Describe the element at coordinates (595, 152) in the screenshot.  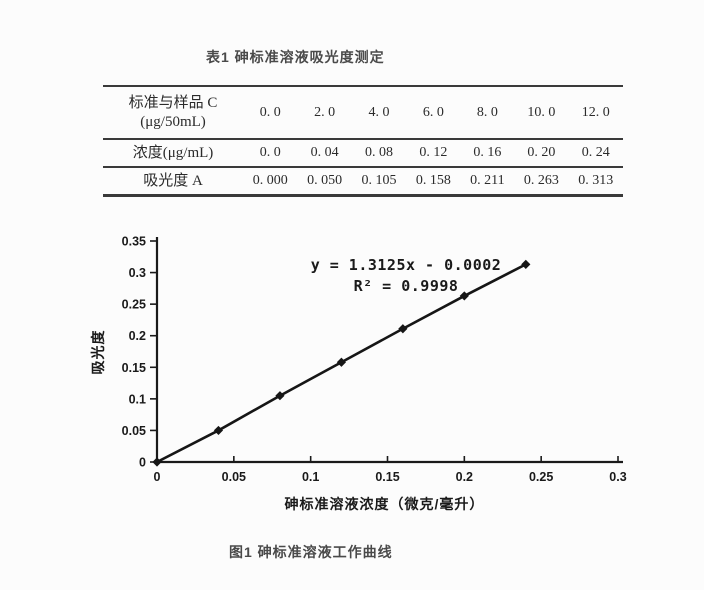
I see `table-cell: 0. 24` at that location.